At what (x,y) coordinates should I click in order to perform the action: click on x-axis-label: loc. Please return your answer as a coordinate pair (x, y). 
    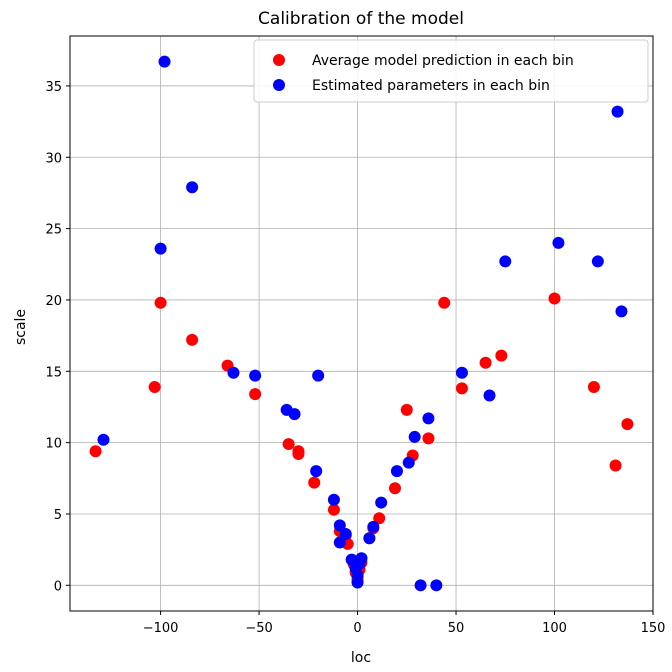
    Looking at the image, I should click on (361, 658).